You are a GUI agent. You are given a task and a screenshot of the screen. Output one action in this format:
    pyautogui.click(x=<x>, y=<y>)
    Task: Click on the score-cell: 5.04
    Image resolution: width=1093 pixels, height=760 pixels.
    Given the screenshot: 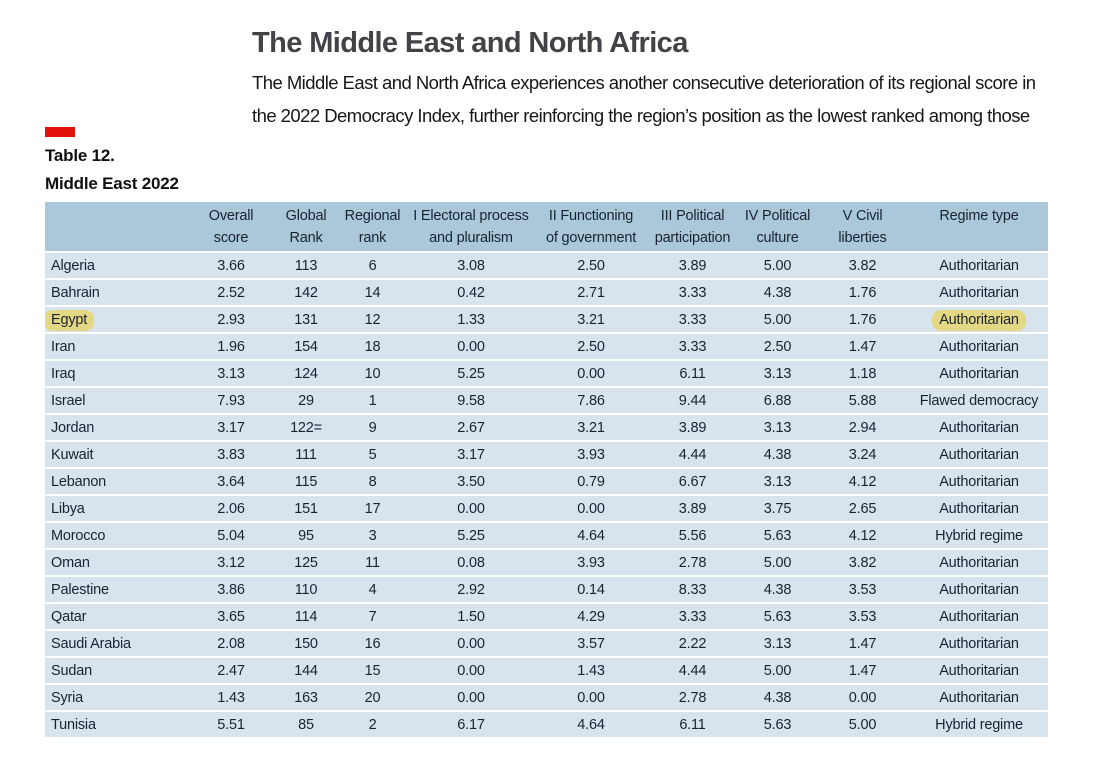 What is the action you would take?
    pyautogui.click(x=231, y=536)
    